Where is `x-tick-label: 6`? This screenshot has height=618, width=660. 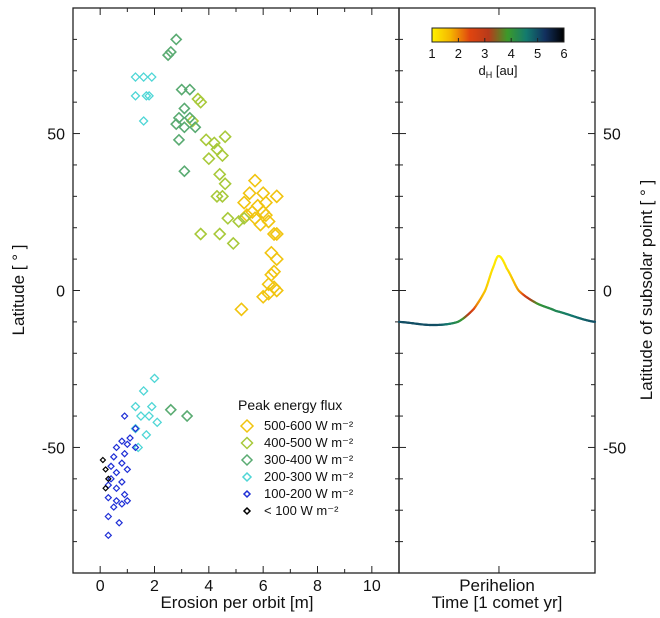
x-tick-label: 6 is located at coordinates (263, 586).